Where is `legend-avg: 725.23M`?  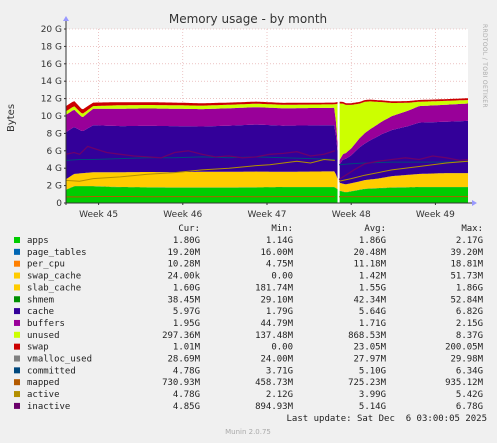 legend-avg: 725.23M is located at coordinates (367, 383).